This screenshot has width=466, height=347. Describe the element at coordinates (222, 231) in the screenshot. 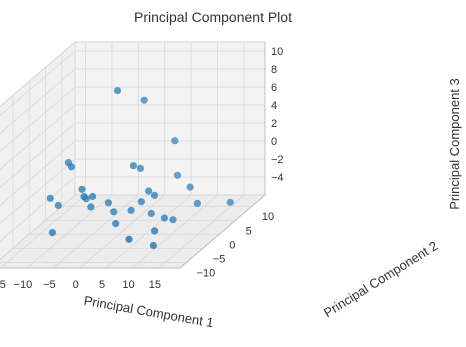

I see `y-axis-edge` at that location.